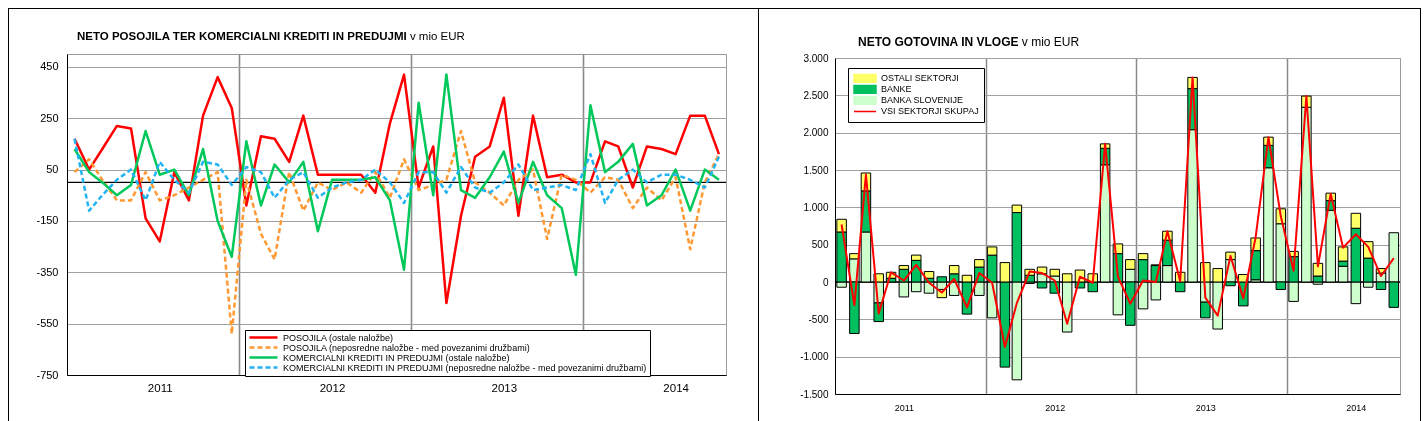 Image resolution: width=1425 pixels, height=421 pixels. What do you see at coordinates (814, 394) in the screenshot?
I see `y-tick-label: -1.500` at bounding box center [814, 394].